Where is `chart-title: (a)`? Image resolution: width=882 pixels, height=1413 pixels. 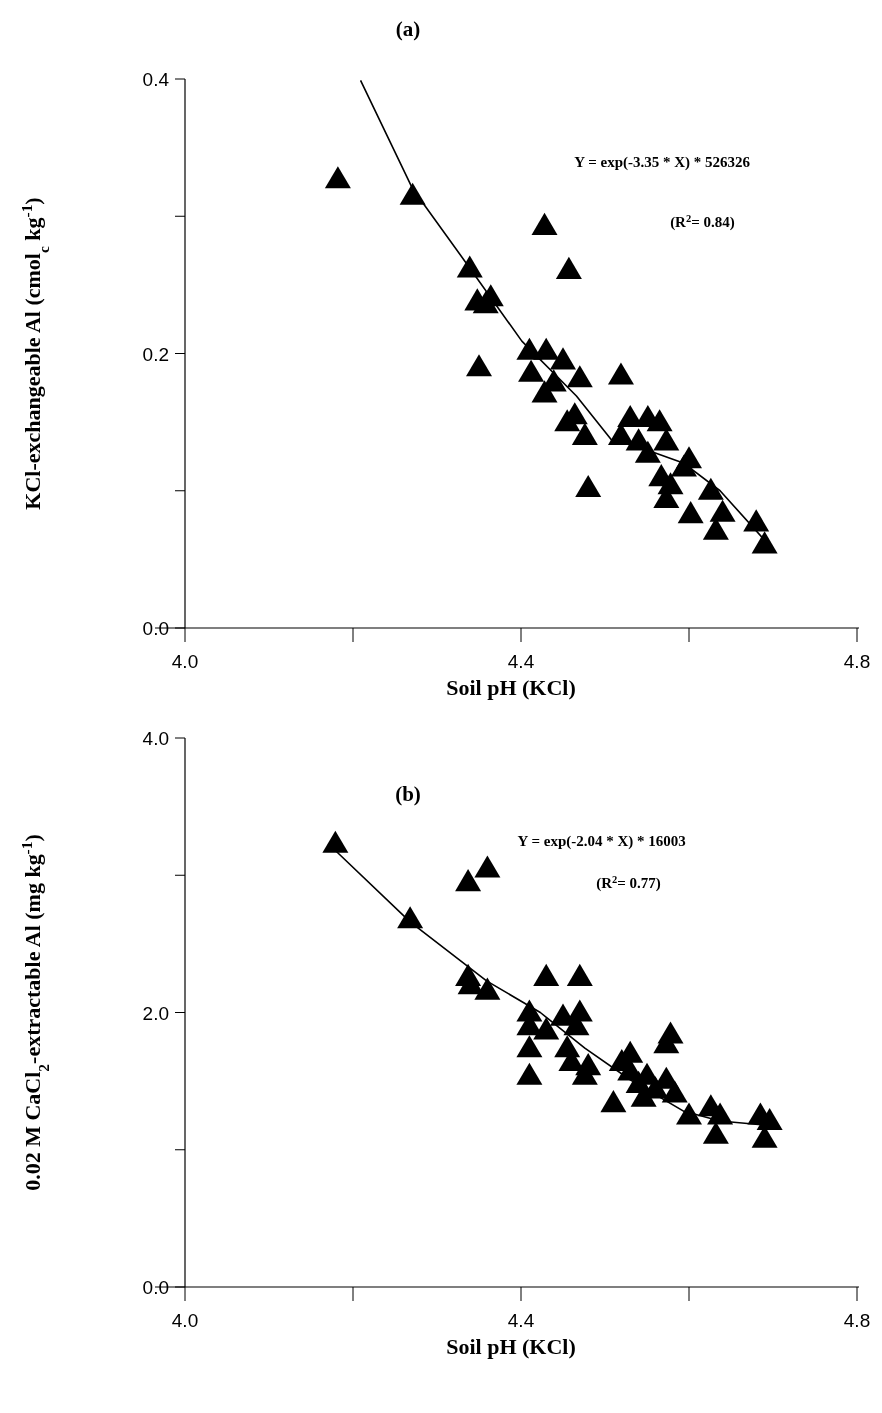 chart-title: (a) is located at coordinates (408, 29).